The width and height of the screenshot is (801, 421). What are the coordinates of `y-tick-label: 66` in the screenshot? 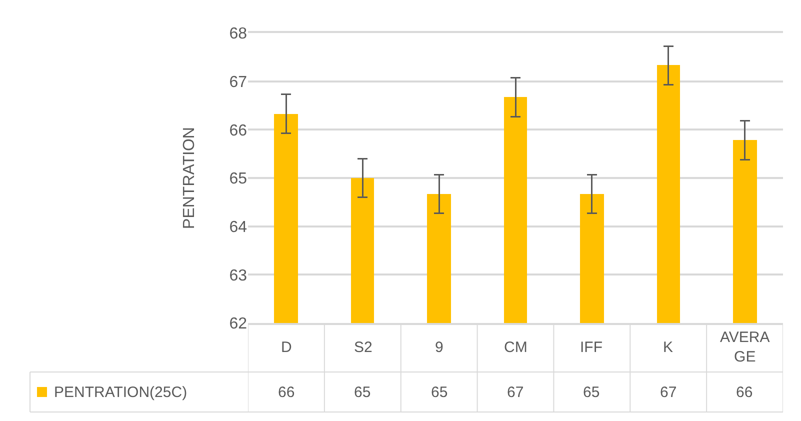 It's located at (238, 131).